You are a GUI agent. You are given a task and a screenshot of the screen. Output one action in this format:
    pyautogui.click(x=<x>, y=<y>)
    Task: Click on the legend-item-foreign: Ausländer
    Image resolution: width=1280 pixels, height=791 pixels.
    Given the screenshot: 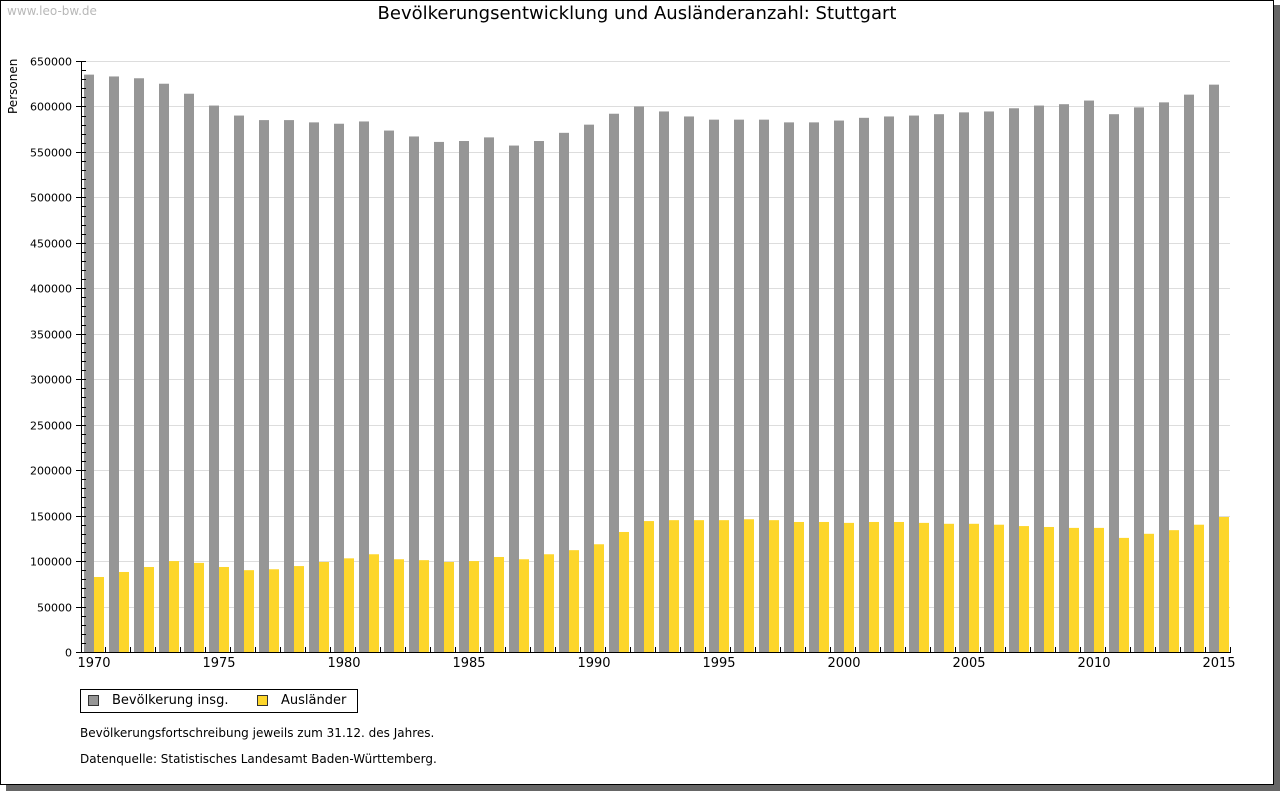 What is the action you would take?
    pyautogui.click(x=301, y=700)
    